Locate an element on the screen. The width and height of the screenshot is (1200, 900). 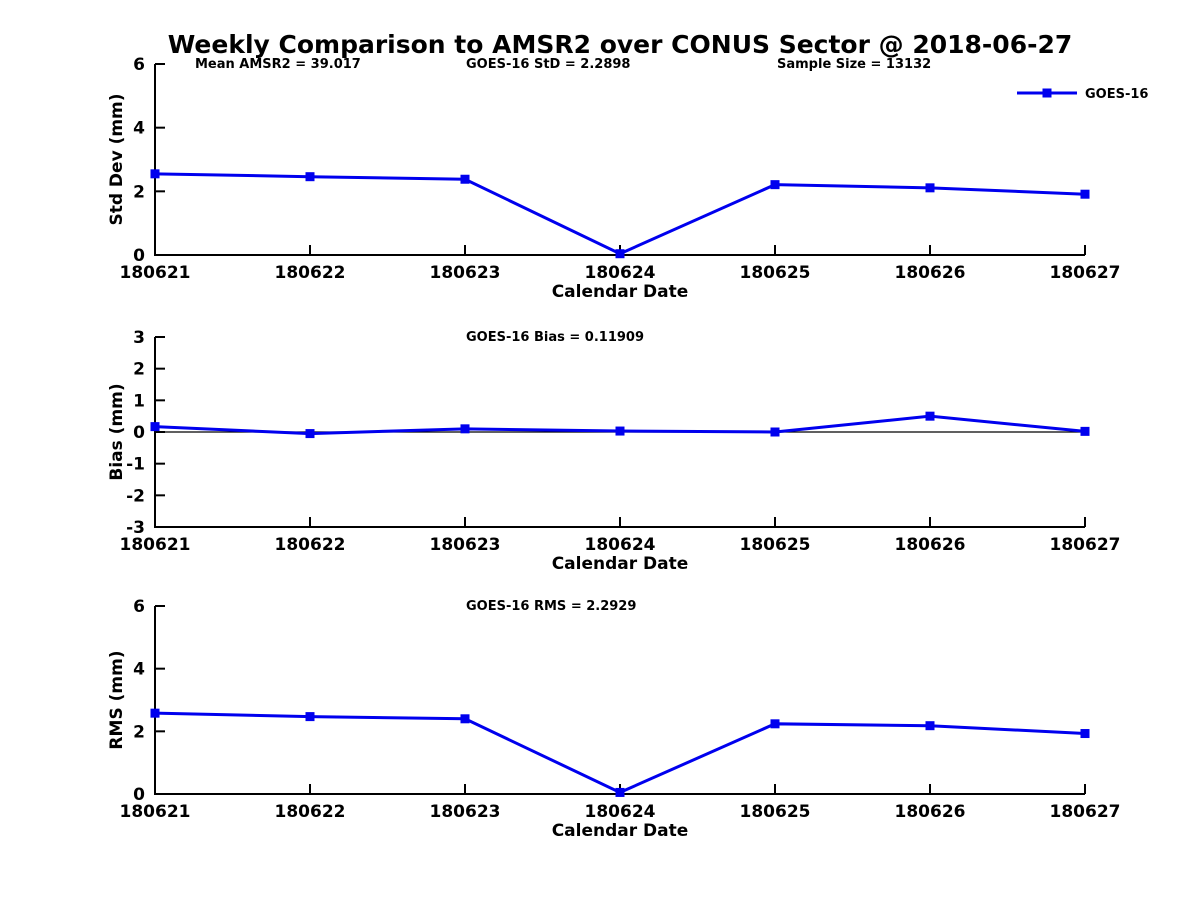
y-tick-label: 3 is located at coordinates (139, 338).